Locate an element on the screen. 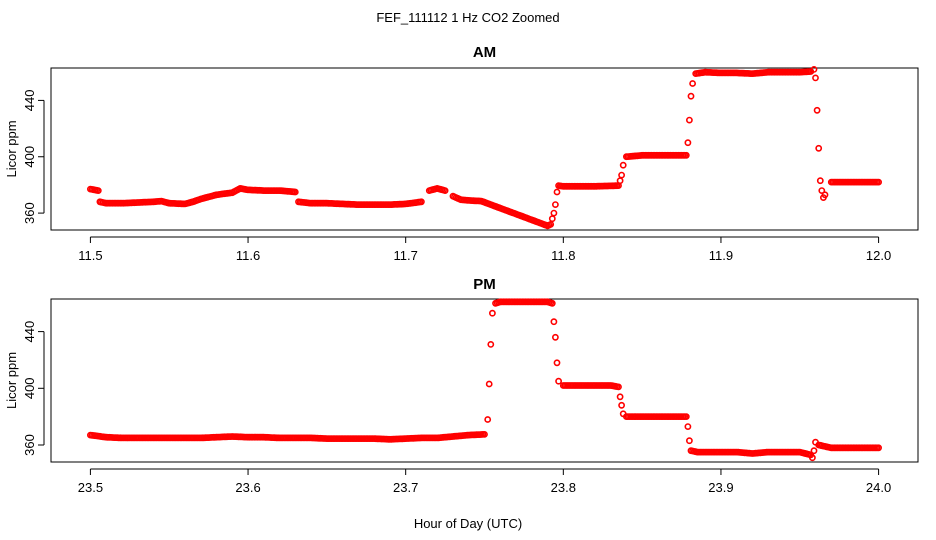  am-x-axis: 11.5 11.6 11.7 11.8 11.9 12.0 is located at coordinates (484, 249).